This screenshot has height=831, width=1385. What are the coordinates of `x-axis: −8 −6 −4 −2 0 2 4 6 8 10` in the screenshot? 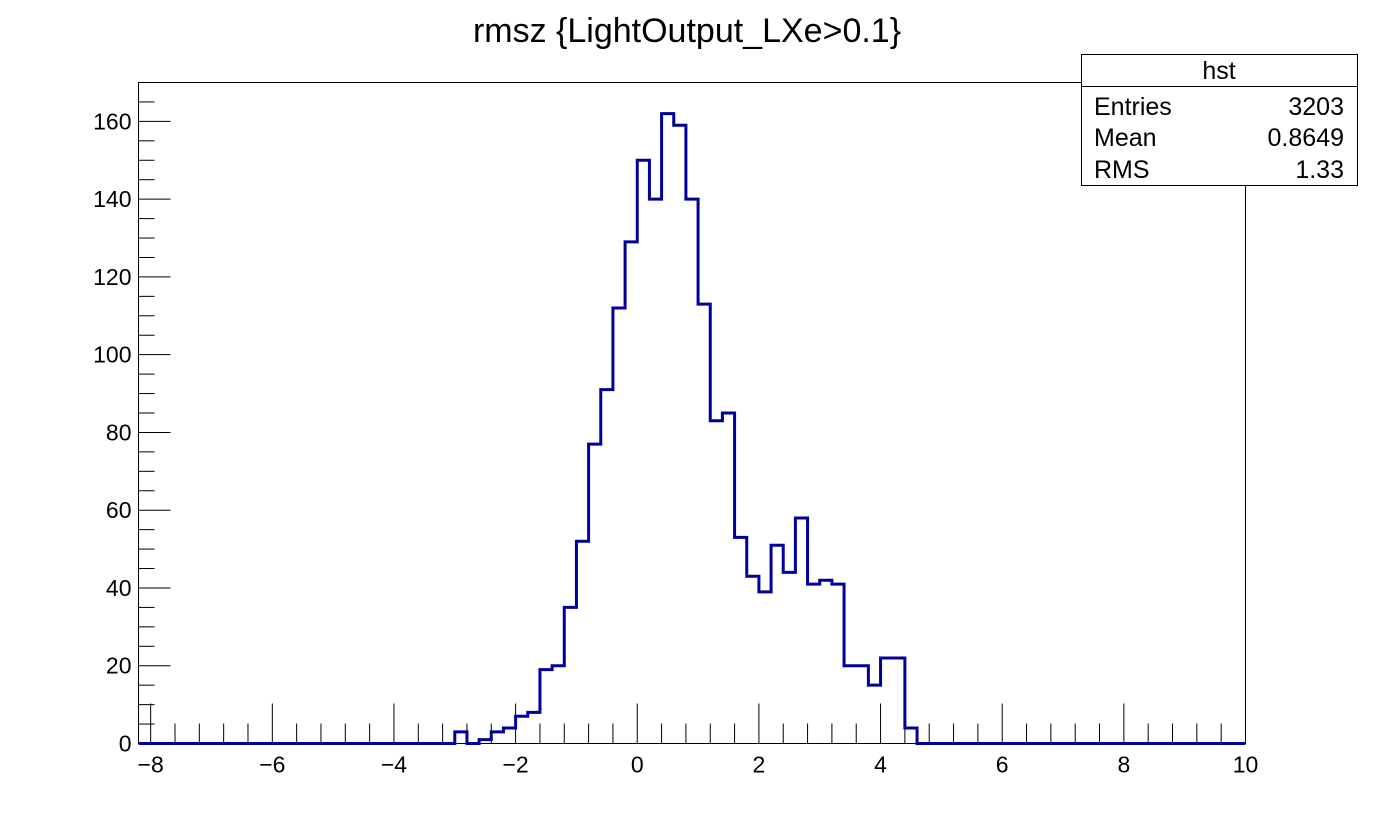 It's located at (698, 740).